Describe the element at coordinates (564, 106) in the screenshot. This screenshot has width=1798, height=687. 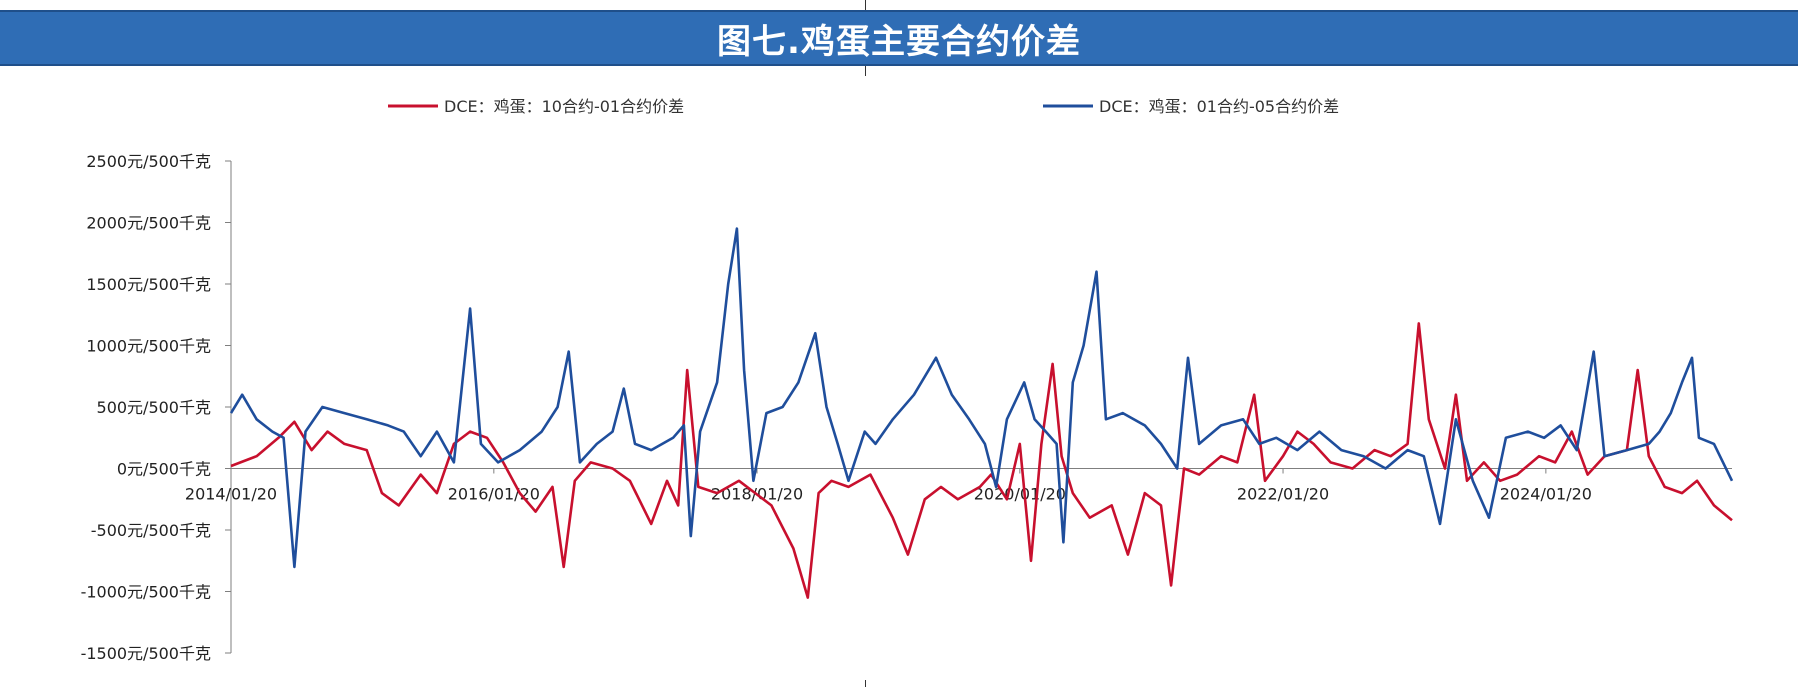
I see `legend-label: DCE：鸡蛋：10合约-01合约价差` at that location.